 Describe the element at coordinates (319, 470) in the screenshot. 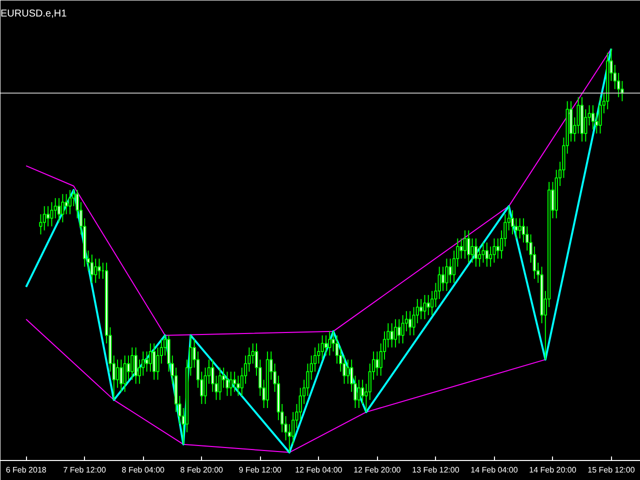

I see `x-tick-label: 12 Feb 04:00` at that location.